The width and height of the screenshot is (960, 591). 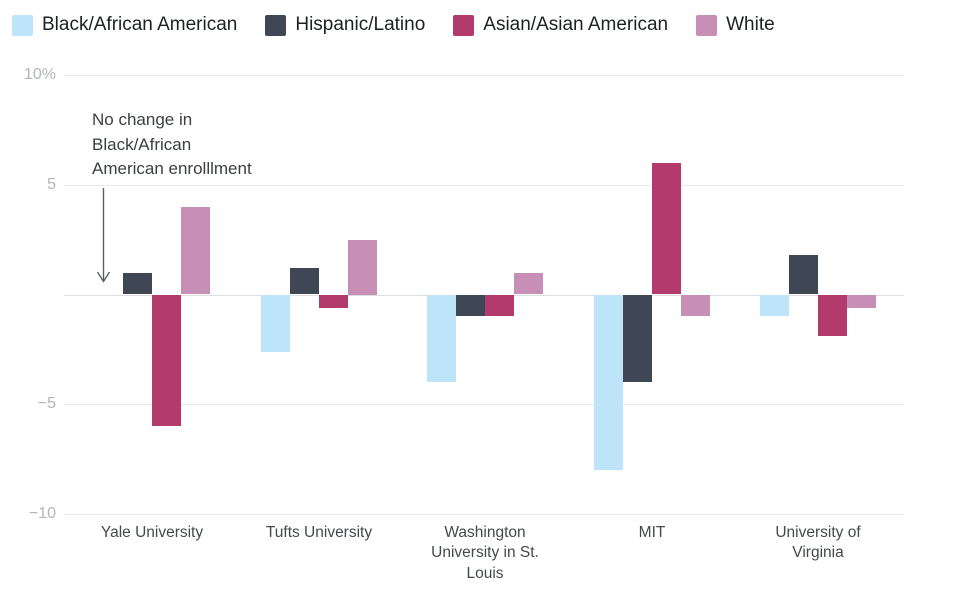 I want to click on x-axis-label-yale-university: Yale University, so click(x=152, y=533).